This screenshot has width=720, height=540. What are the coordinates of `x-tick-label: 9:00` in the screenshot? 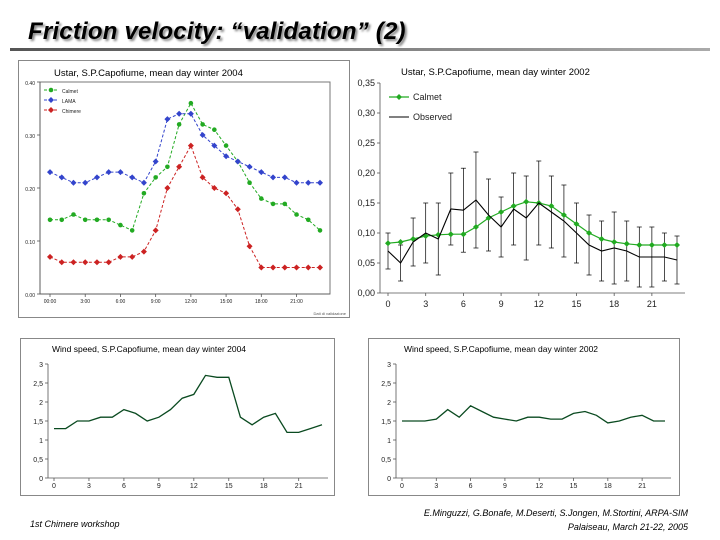 It's located at (156, 302).